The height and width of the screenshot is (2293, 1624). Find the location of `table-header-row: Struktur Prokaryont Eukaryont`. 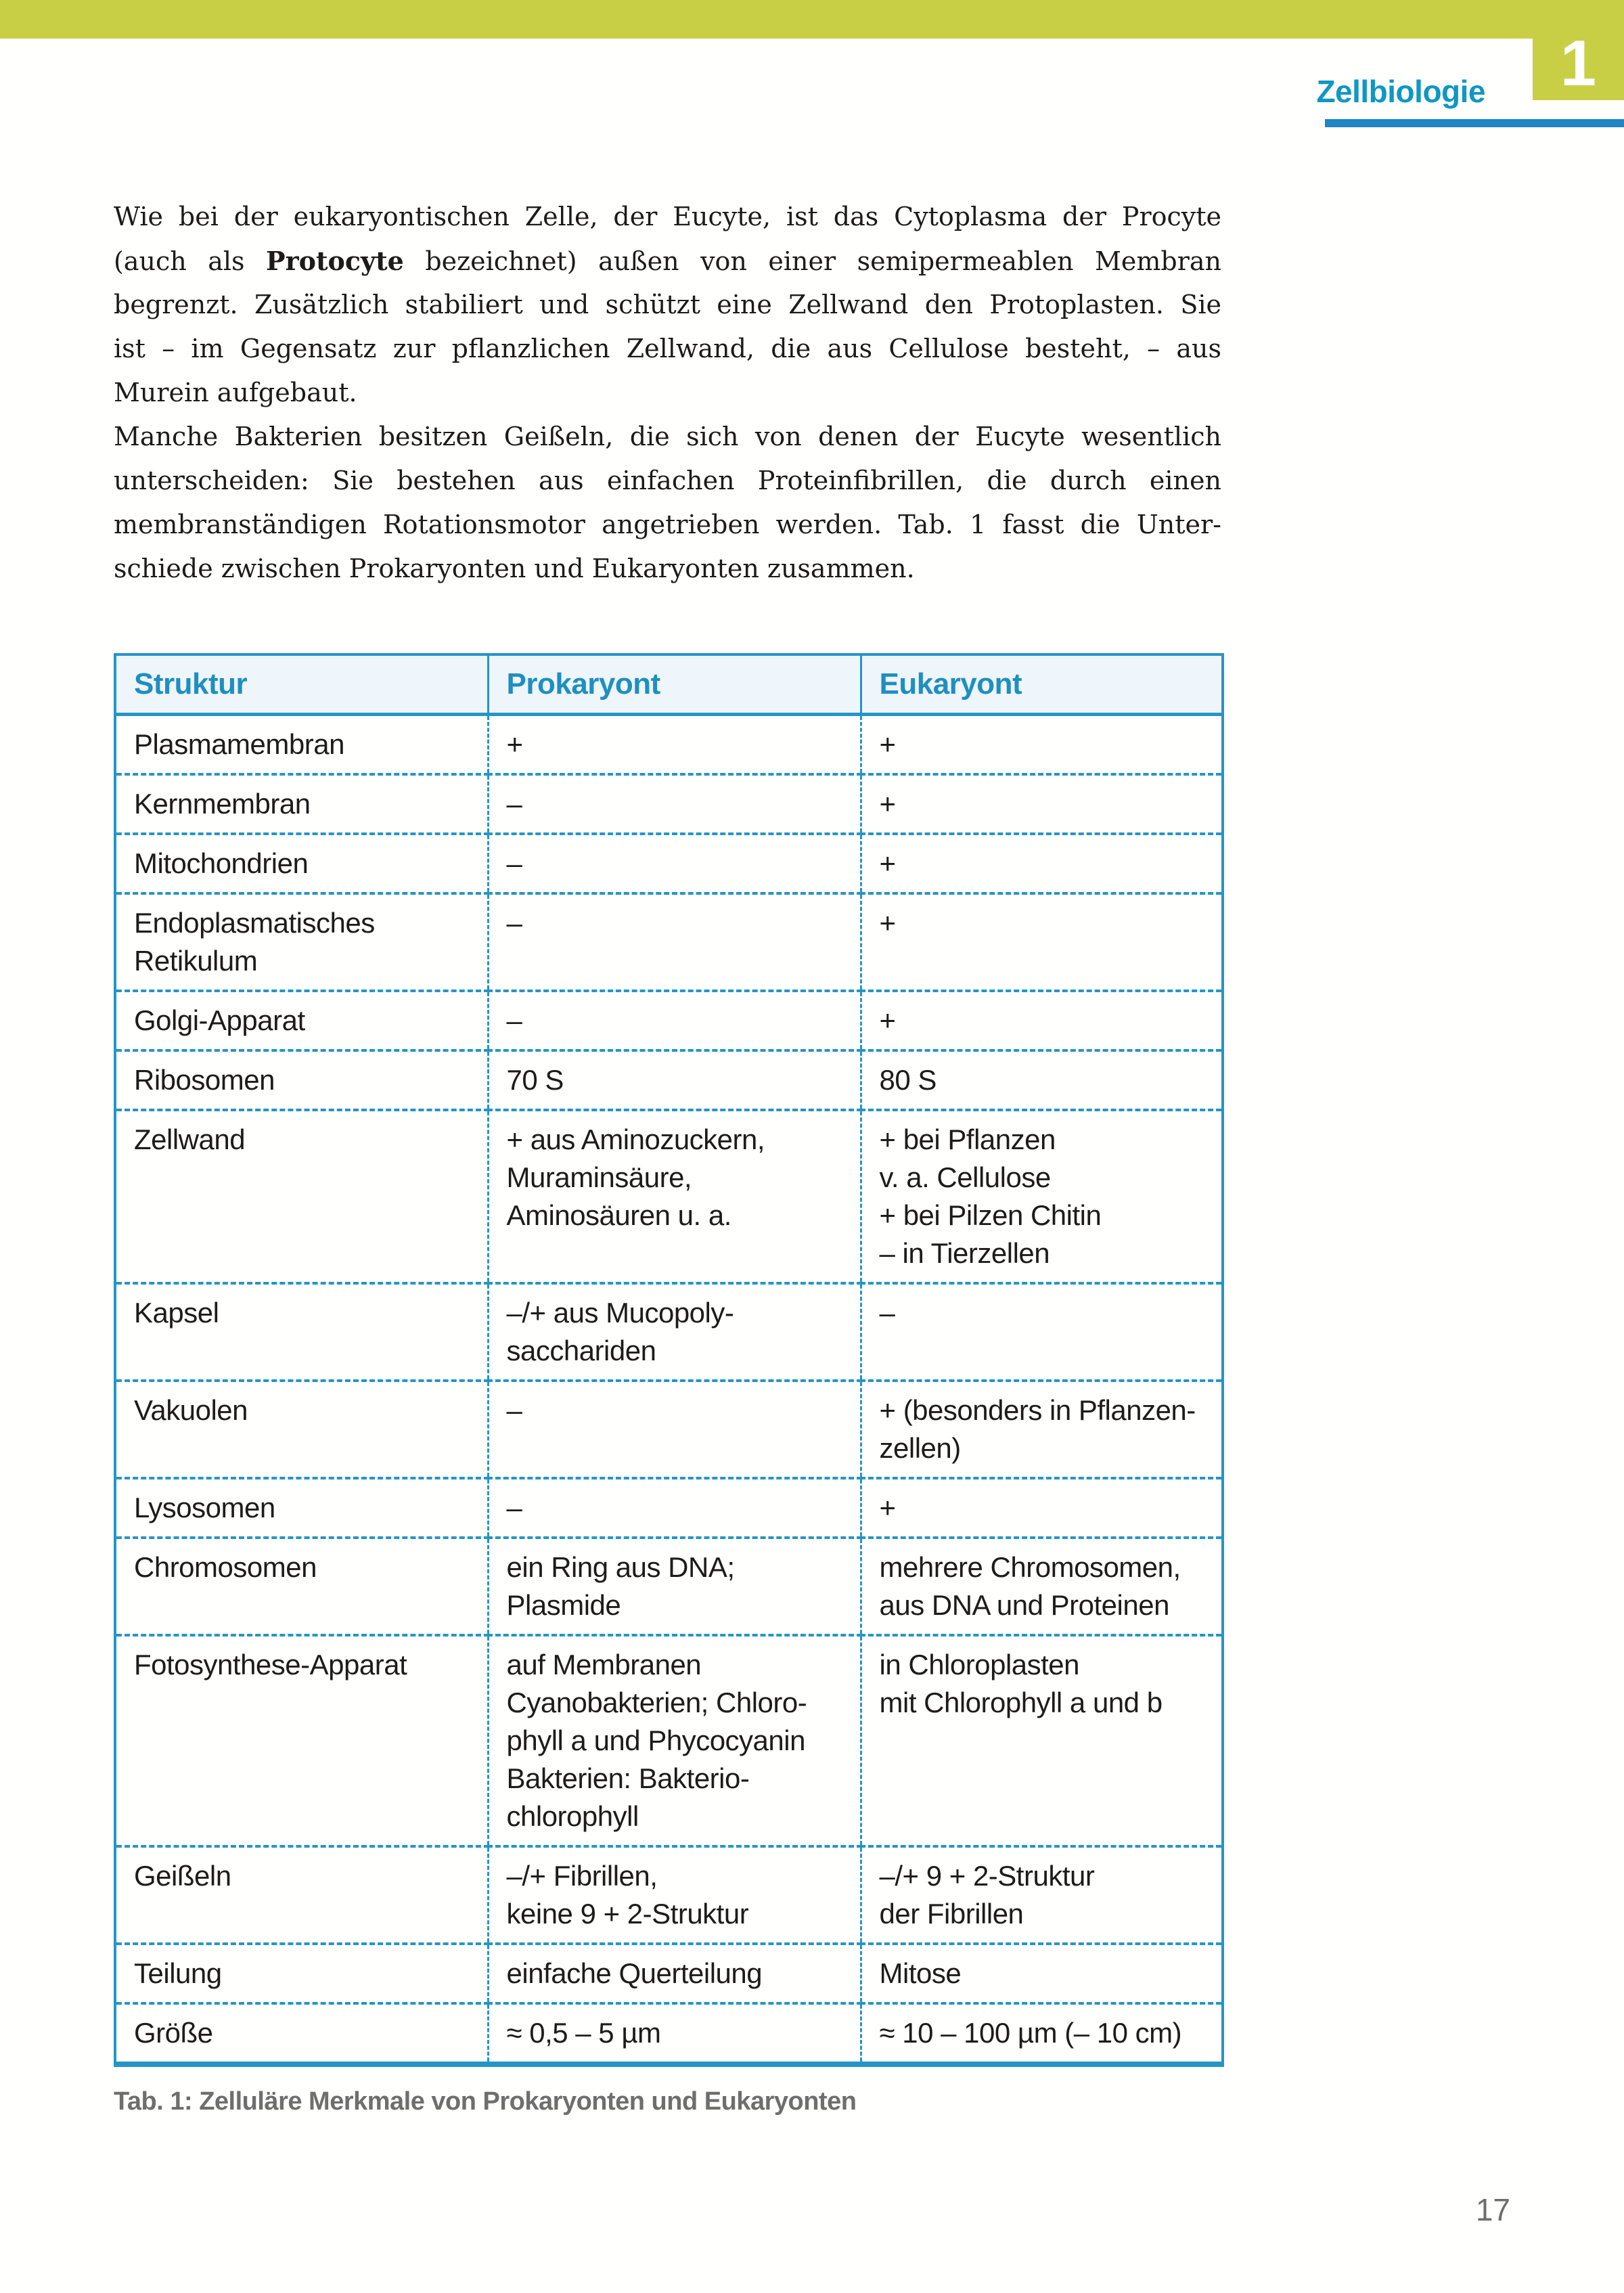

table-header-row: Struktur Prokaryont Eukaryont is located at coordinates (669, 684).